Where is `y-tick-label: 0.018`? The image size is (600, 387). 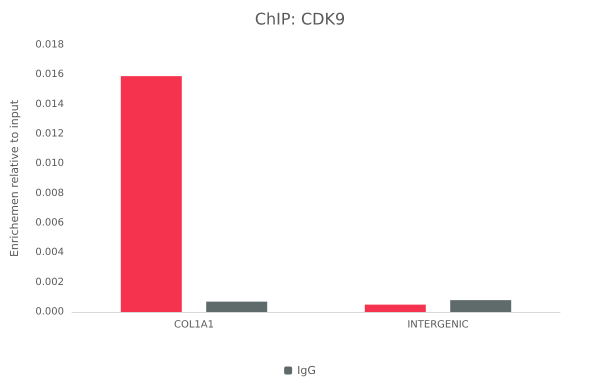 y-tick-label: 0.018 is located at coordinates (49, 45).